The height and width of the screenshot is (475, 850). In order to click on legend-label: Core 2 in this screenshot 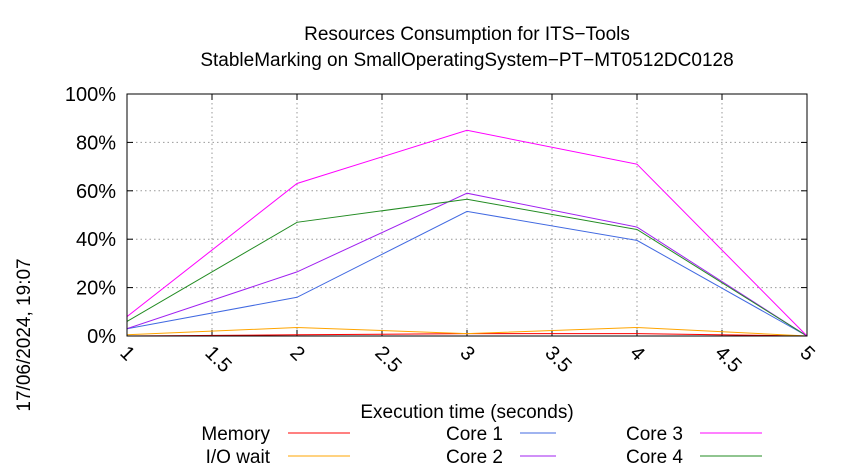, I will do `click(474, 457)`.